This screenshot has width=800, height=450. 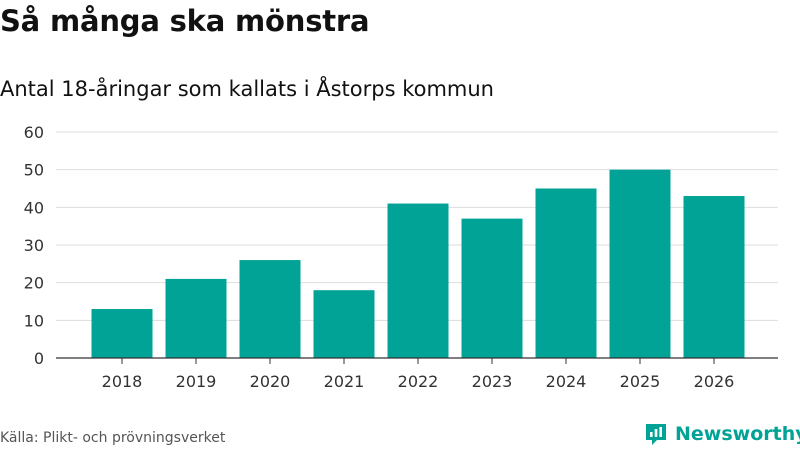 What do you see at coordinates (34, 132) in the screenshot?
I see `y-tick-label-60: 60` at bounding box center [34, 132].